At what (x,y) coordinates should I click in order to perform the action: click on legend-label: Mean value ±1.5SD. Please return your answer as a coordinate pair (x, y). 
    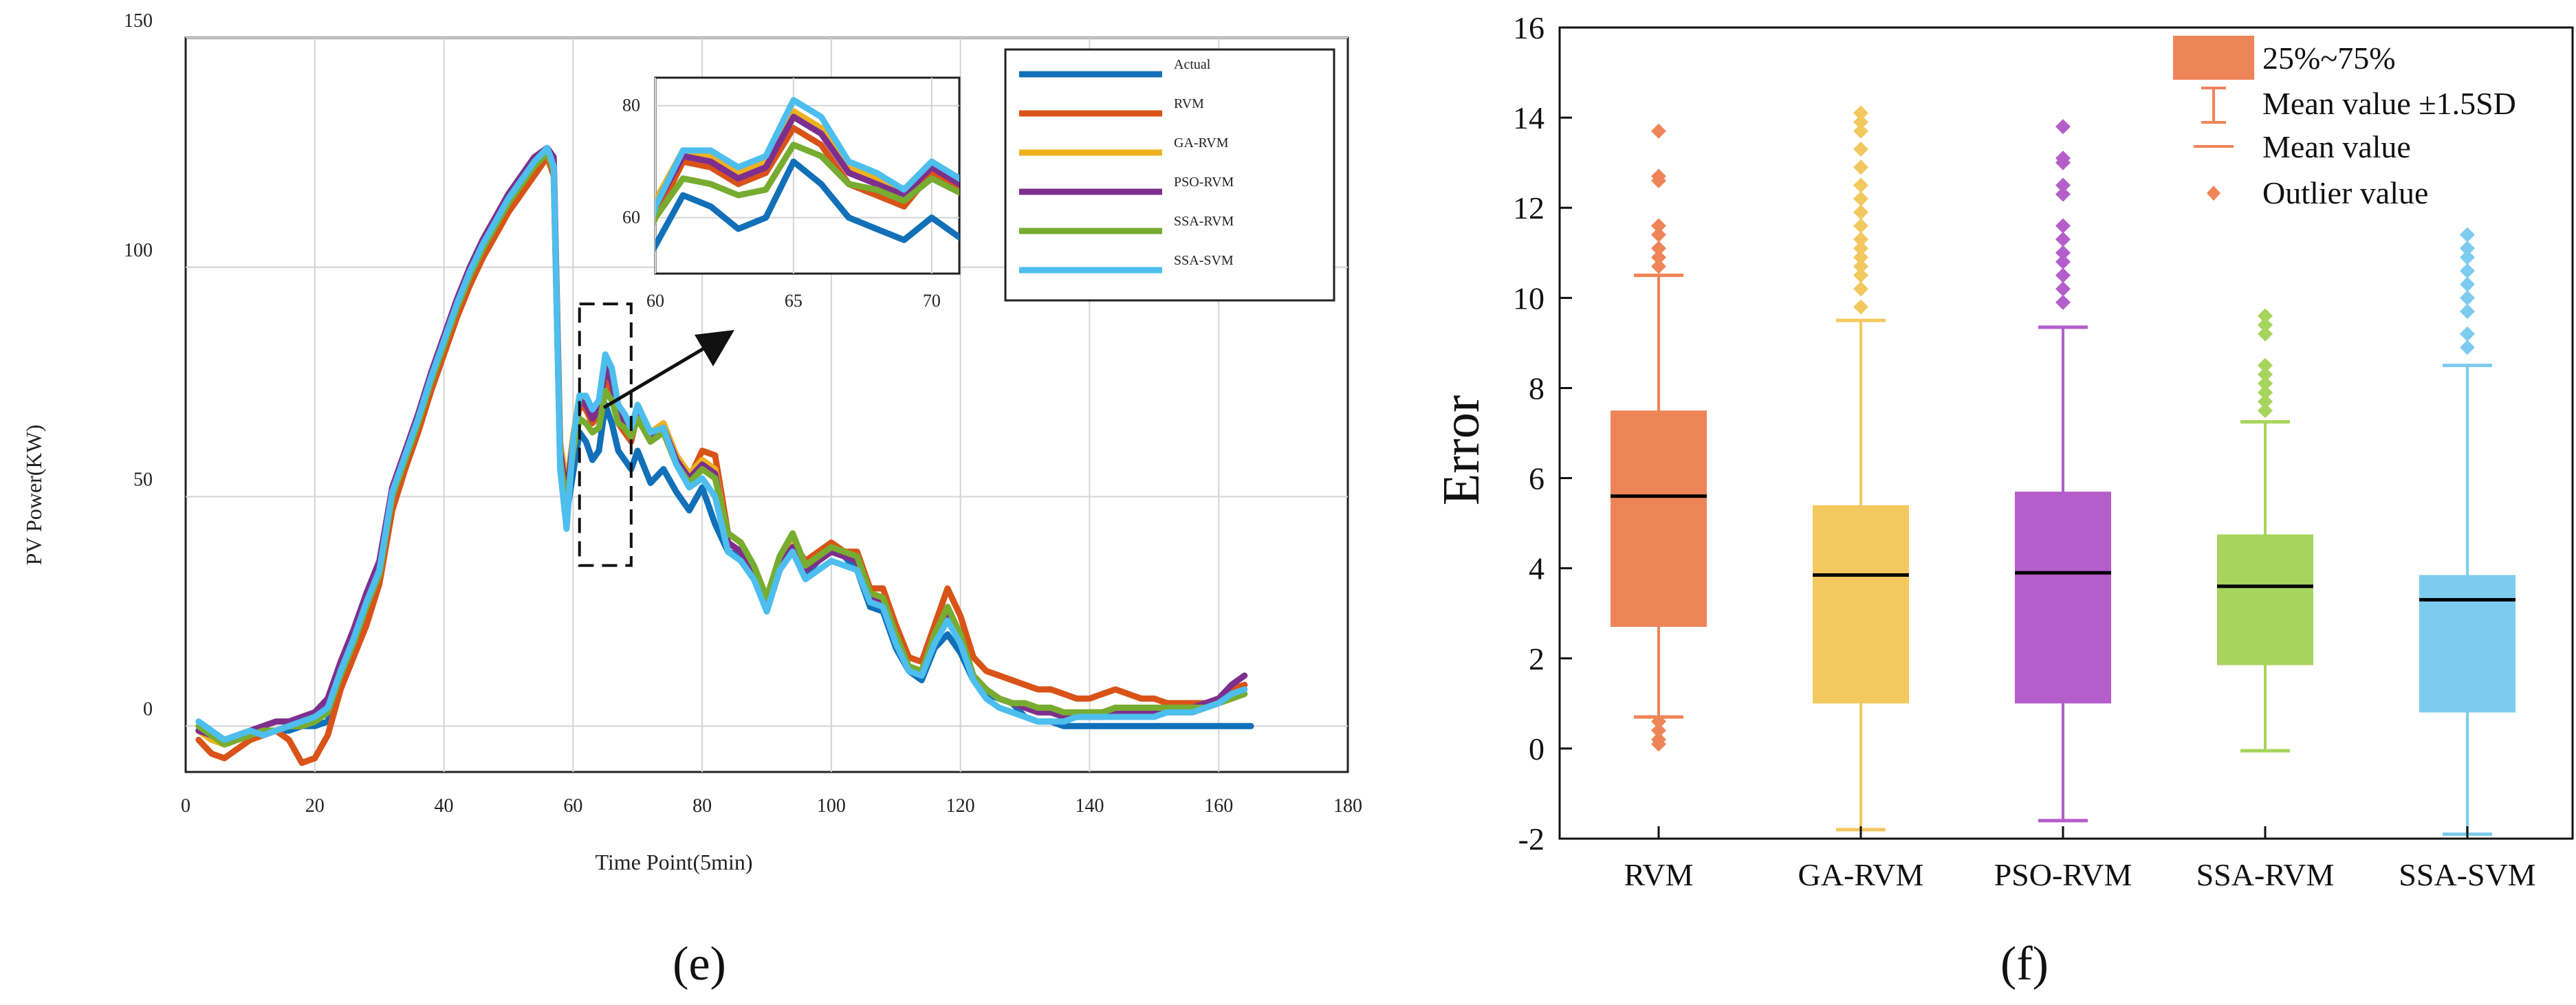
    Looking at the image, I should click on (2389, 103).